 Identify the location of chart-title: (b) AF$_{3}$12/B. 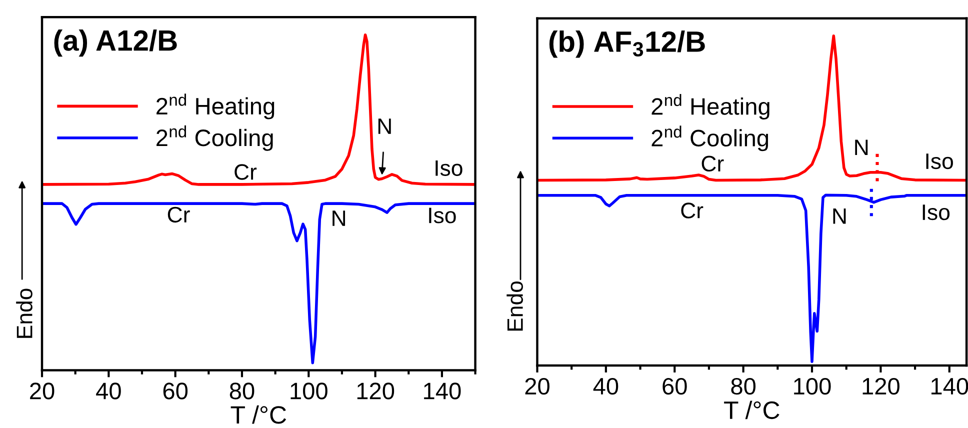
(627, 44).